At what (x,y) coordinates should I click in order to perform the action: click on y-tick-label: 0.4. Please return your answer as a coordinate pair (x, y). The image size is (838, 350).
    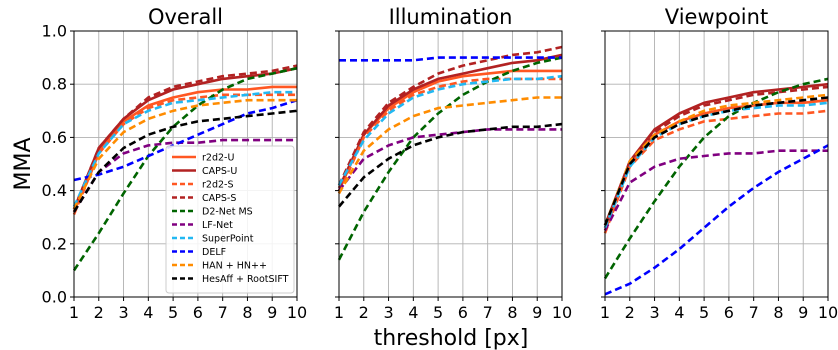
    Looking at the image, I should click on (54, 190).